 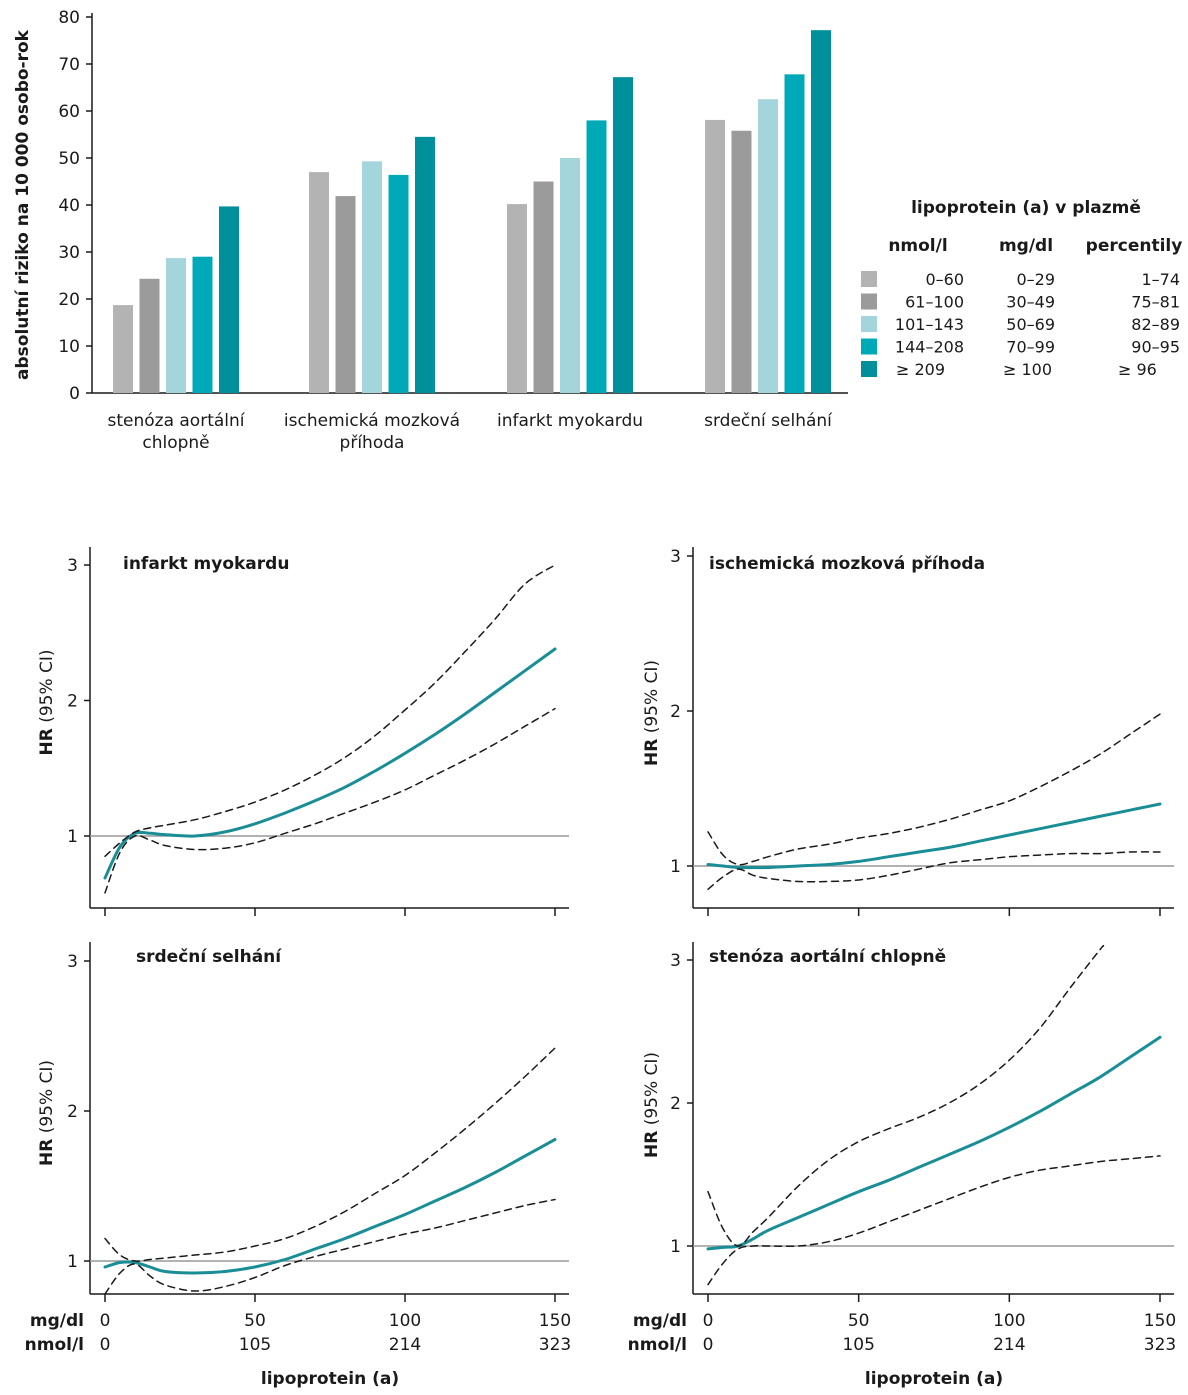 I want to click on bar-sten-za-aort-ln-chlopn-s3, so click(x=176, y=325).